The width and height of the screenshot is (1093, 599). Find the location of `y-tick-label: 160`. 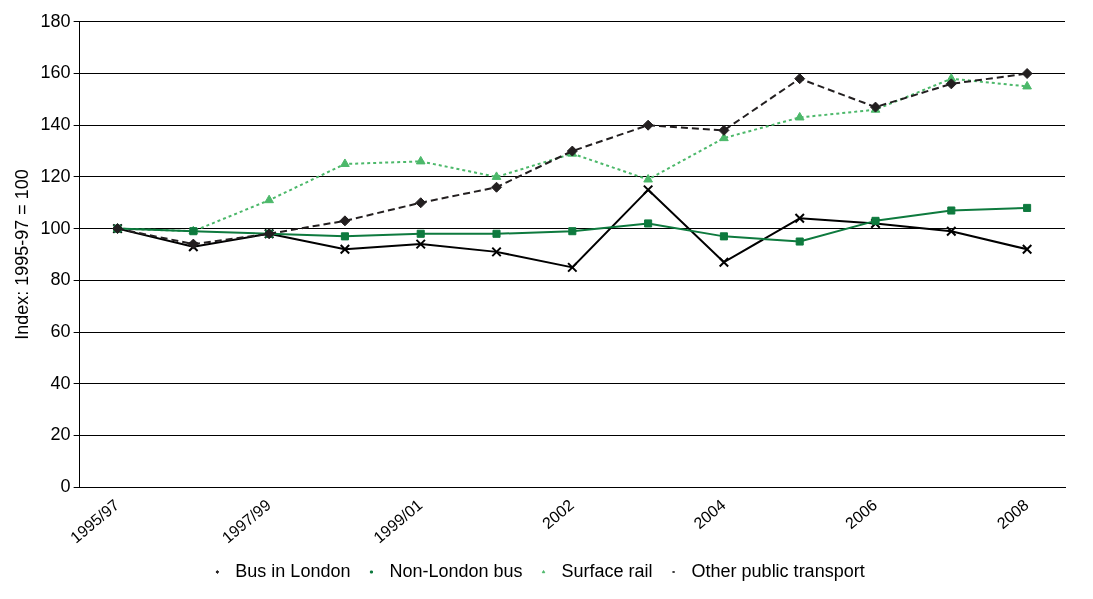

y-tick-label: 160 is located at coordinates (55, 72).